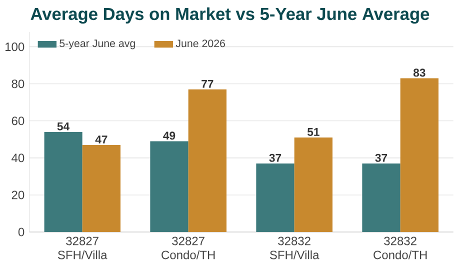  What do you see at coordinates (97, 45) in the screenshot?
I see `legend-label: 5-year June avg` at bounding box center [97, 45].